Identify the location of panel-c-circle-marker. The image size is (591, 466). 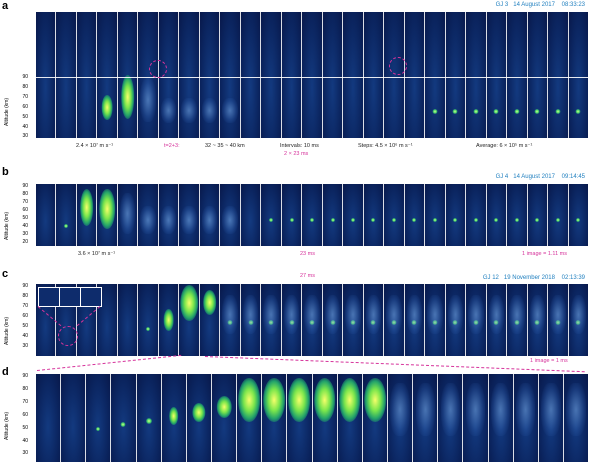
(68, 336).